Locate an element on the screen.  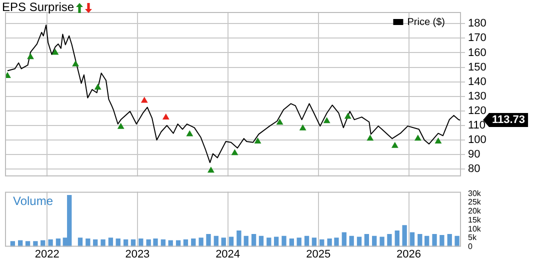
y-tick-label: 80 is located at coordinates (474, 169).